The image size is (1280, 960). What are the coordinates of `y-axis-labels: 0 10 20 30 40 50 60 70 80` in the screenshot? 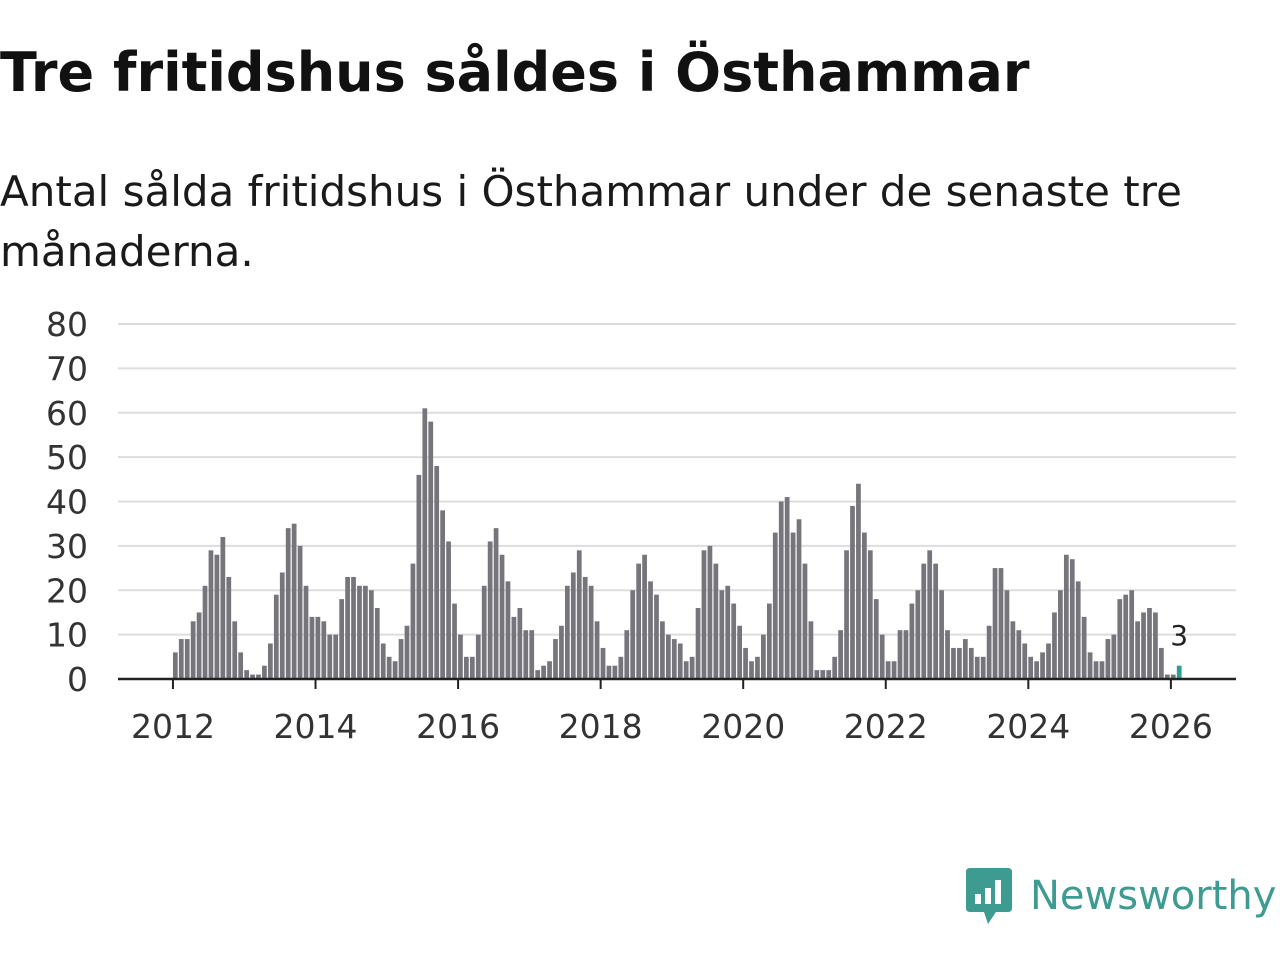 It's located at (67, 502).